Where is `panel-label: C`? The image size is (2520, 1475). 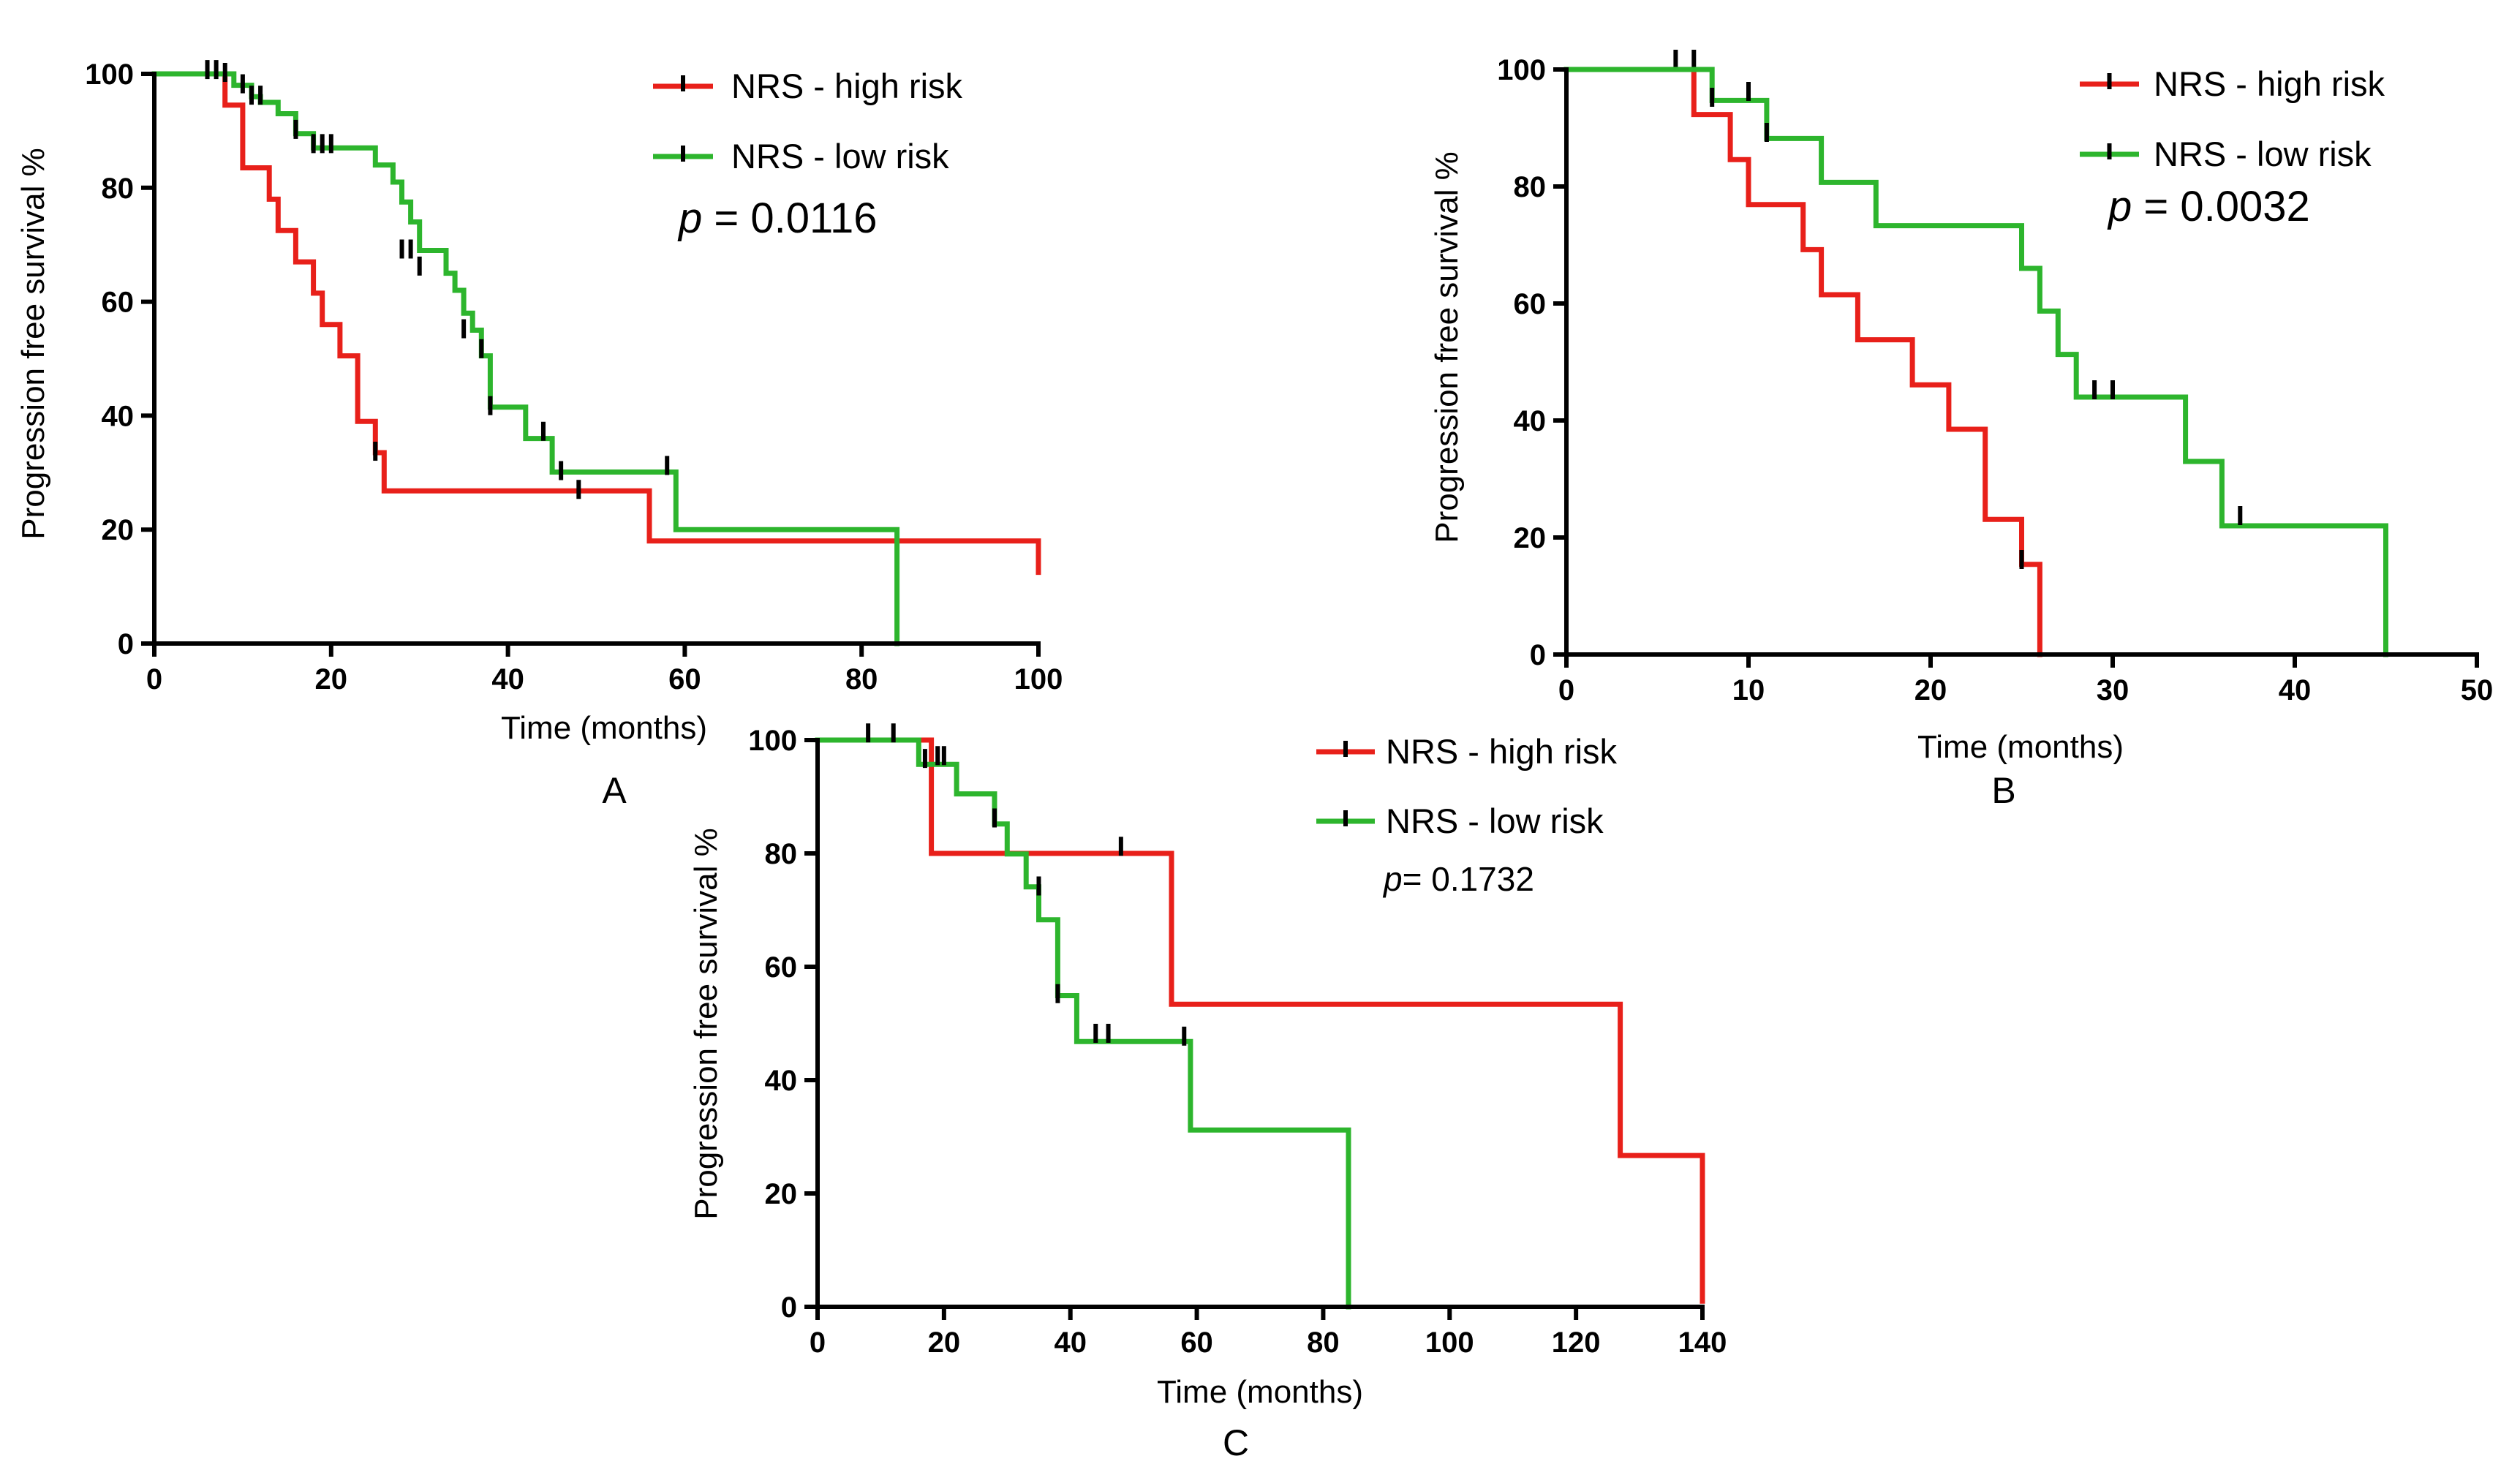 panel-label: C is located at coordinates (1236, 1442).